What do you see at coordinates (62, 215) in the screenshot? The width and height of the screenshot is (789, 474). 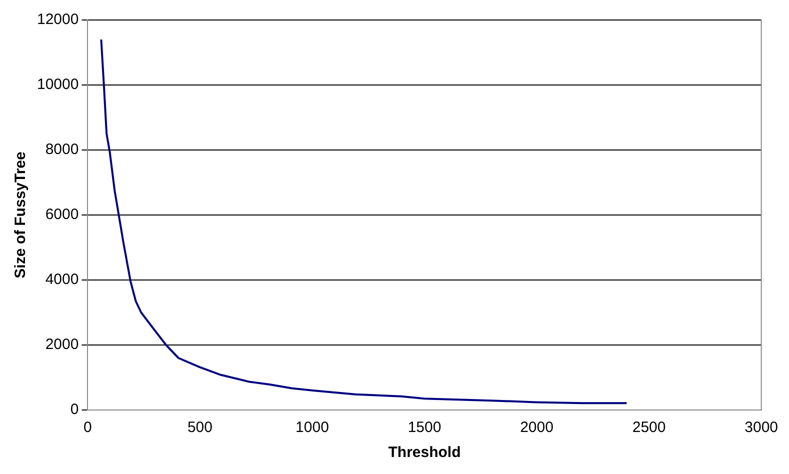 I see `y-tick-label: 6000` at bounding box center [62, 215].